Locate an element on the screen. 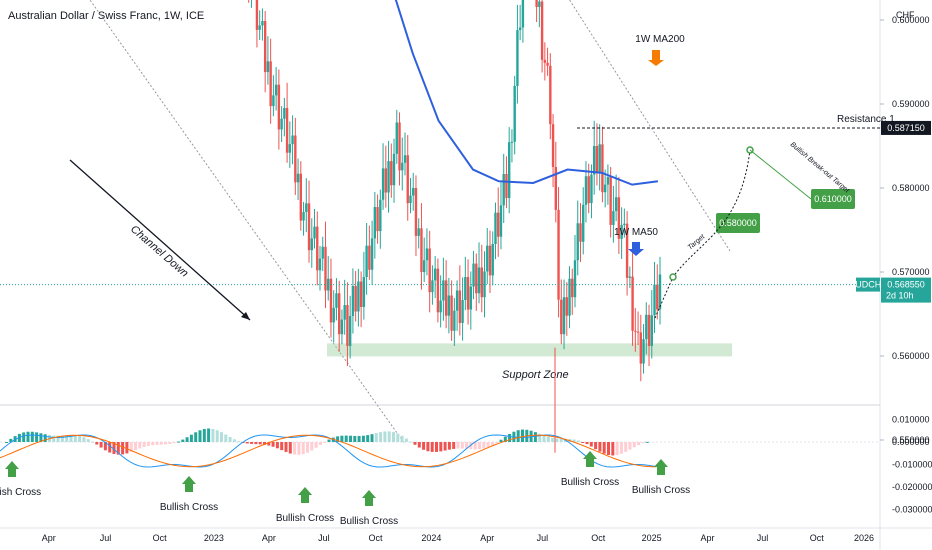 The width and height of the screenshot is (932, 550). channel-arrow-head-icon is located at coordinates (245, 316).